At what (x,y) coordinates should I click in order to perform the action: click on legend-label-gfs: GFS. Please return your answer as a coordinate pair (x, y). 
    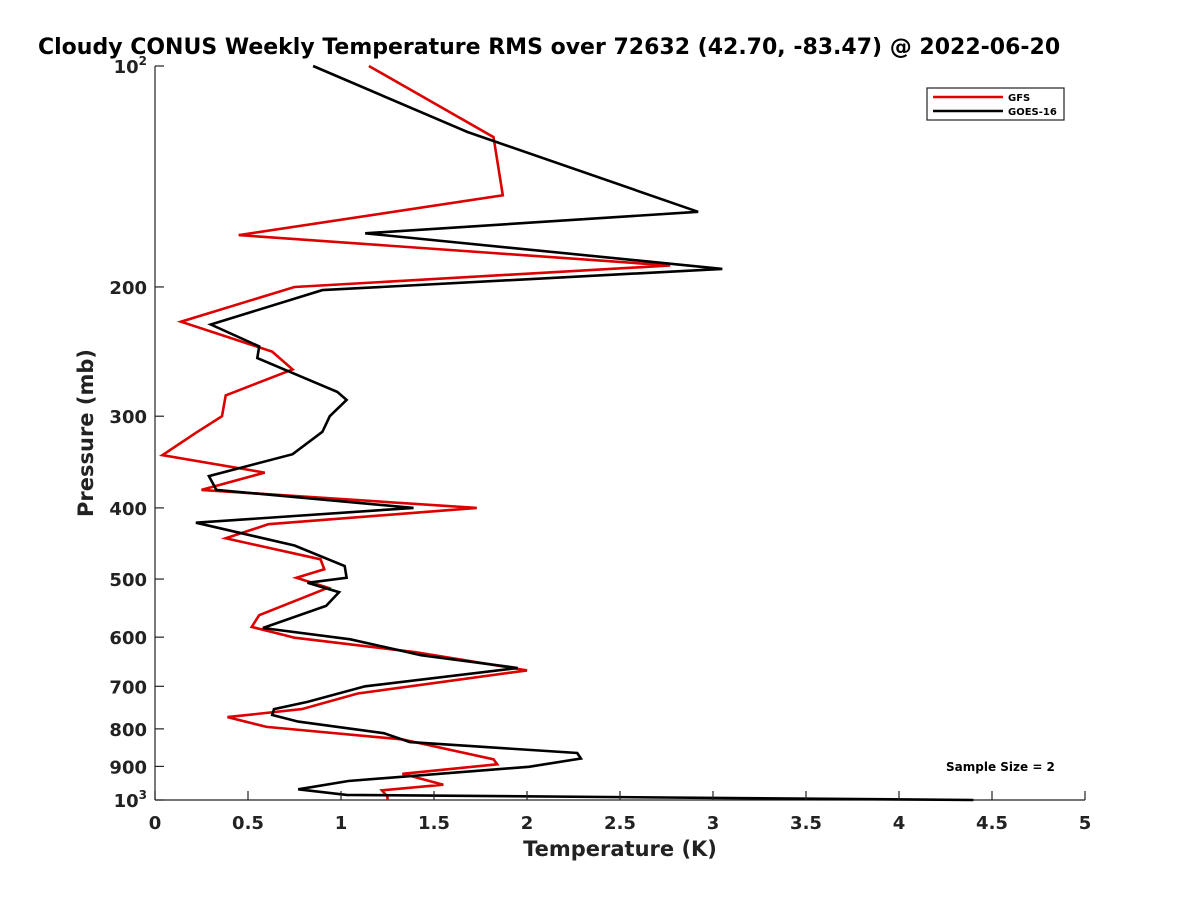
    Looking at the image, I should click on (1019, 98).